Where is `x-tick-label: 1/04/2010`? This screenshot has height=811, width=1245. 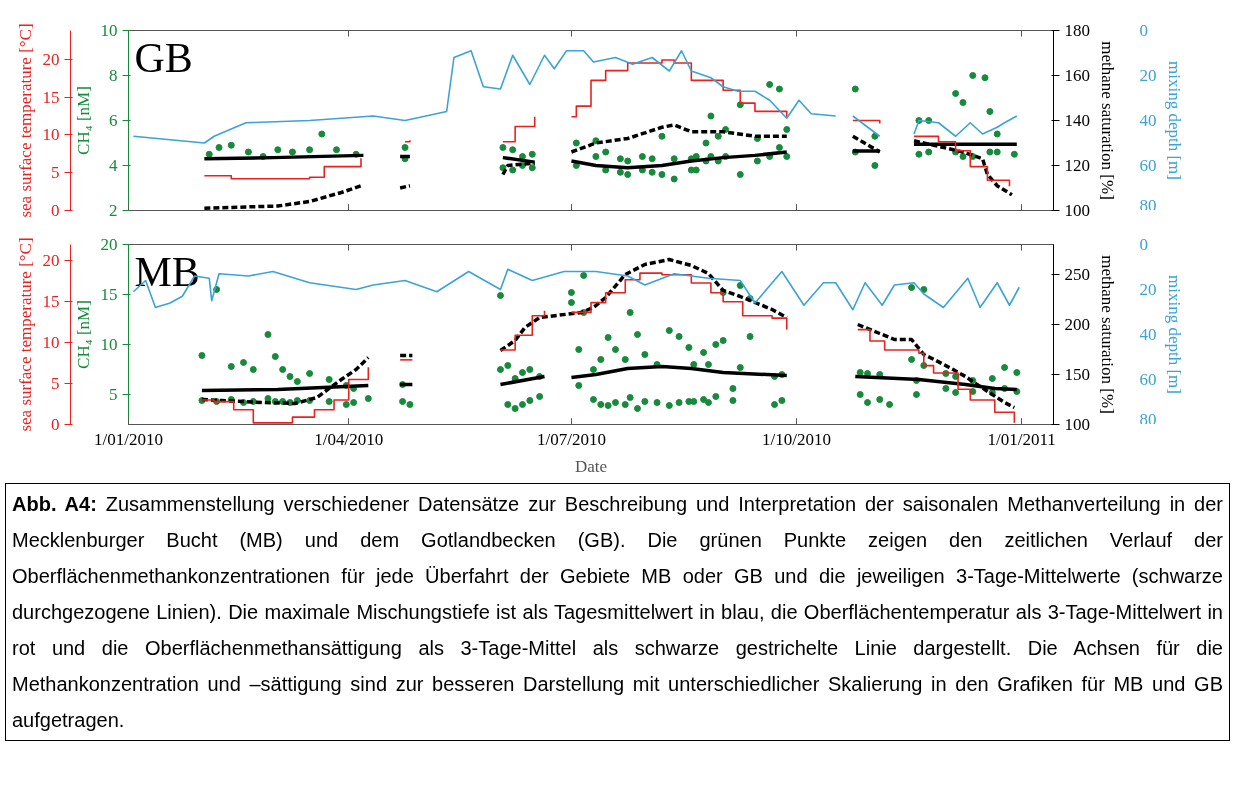 x-tick-label: 1/04/2010 is located at coordinates (349, 439).